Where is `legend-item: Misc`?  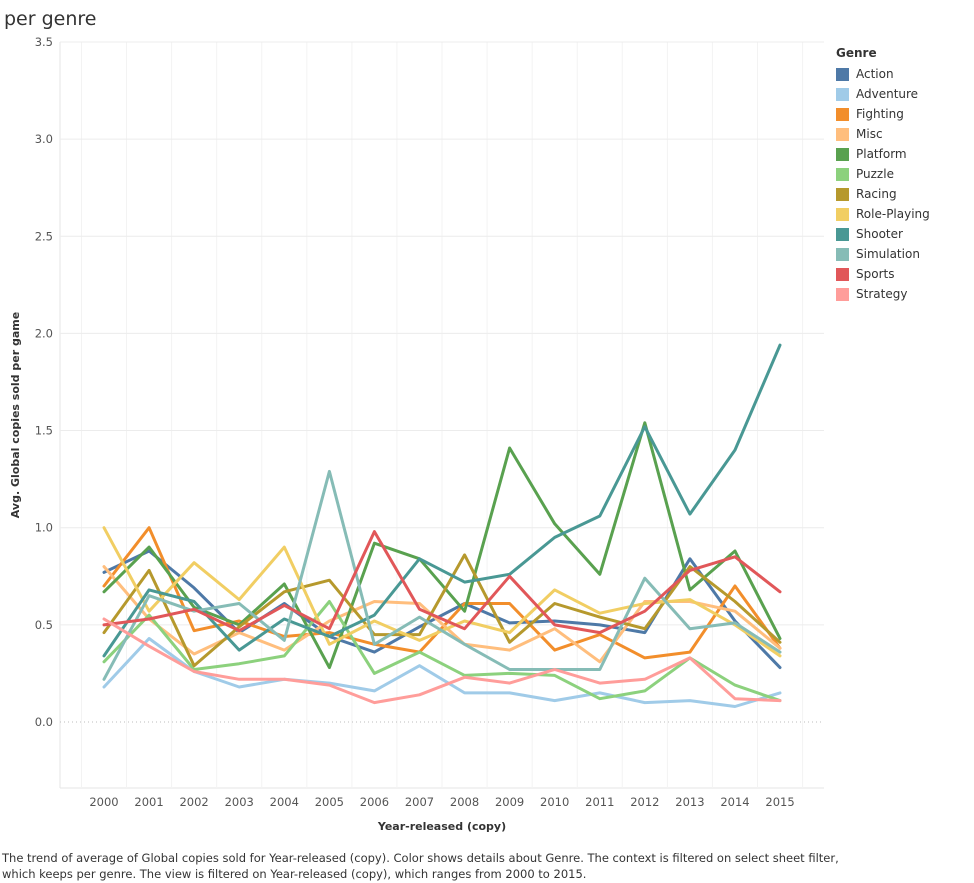 legend-item: Misc is located at coordinates (883, 134).